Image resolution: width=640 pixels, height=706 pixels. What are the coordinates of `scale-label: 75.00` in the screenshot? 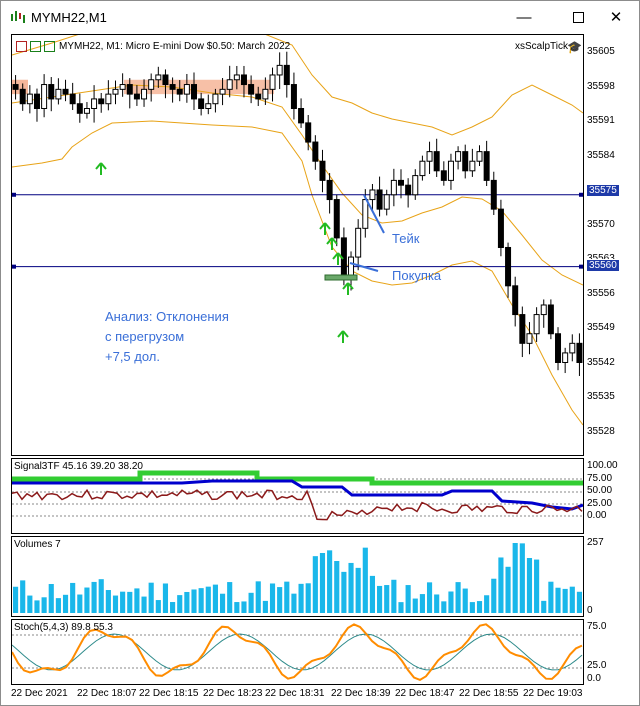 It's located at (600, 478).